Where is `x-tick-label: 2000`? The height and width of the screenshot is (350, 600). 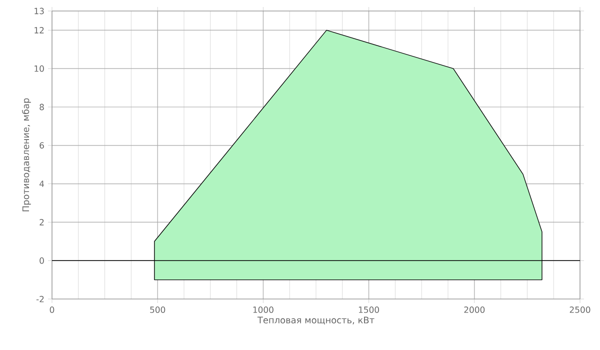 x-tick-label: 2000 is located at coordinates (474, 309).